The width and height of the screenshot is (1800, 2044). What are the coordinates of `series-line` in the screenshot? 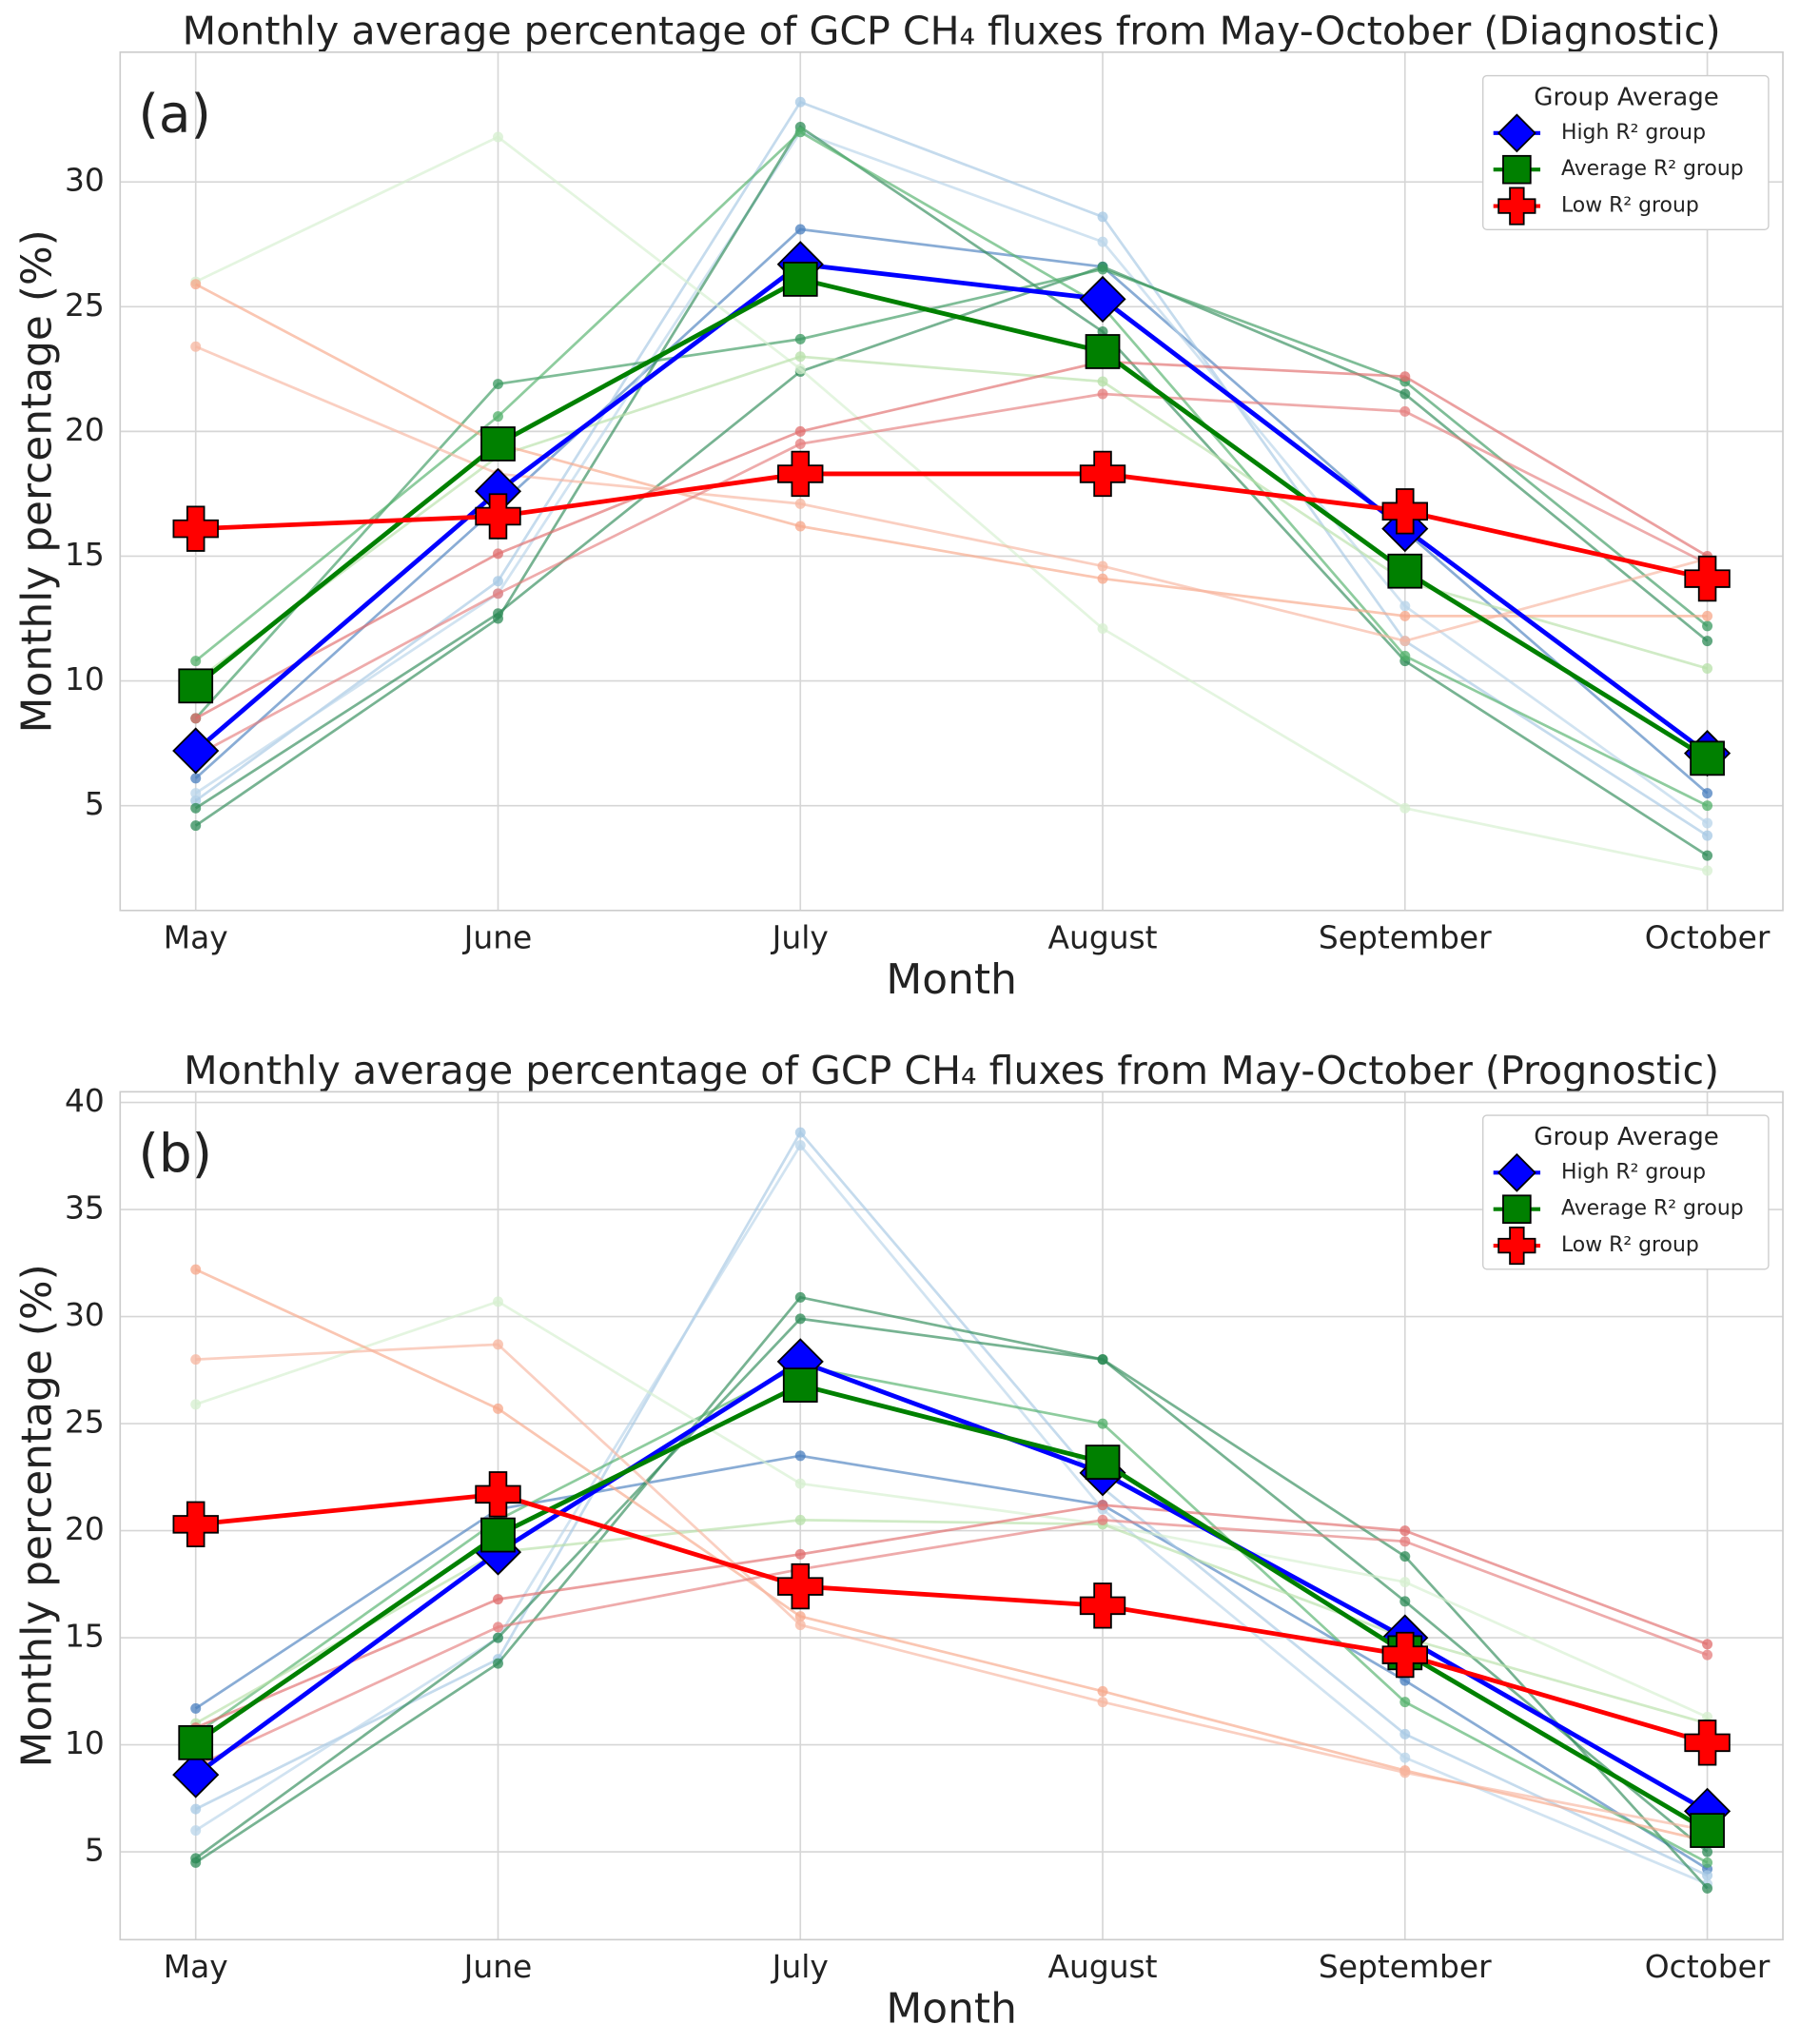 It's located at (952, 1618).